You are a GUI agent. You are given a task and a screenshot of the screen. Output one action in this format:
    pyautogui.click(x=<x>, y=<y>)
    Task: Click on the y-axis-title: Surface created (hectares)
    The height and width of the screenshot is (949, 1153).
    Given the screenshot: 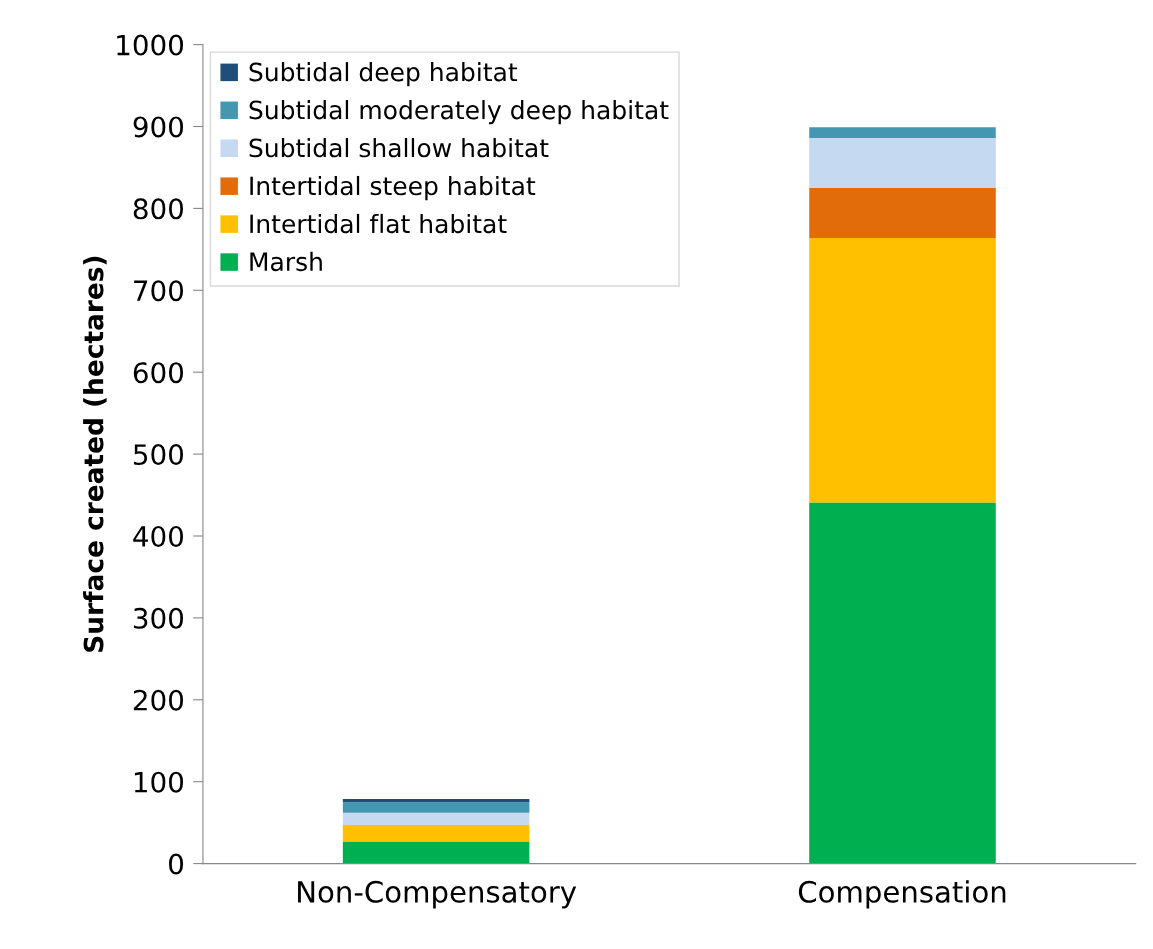 What is the action you would take?
    pyautogui.click(x=95, y=454)
    